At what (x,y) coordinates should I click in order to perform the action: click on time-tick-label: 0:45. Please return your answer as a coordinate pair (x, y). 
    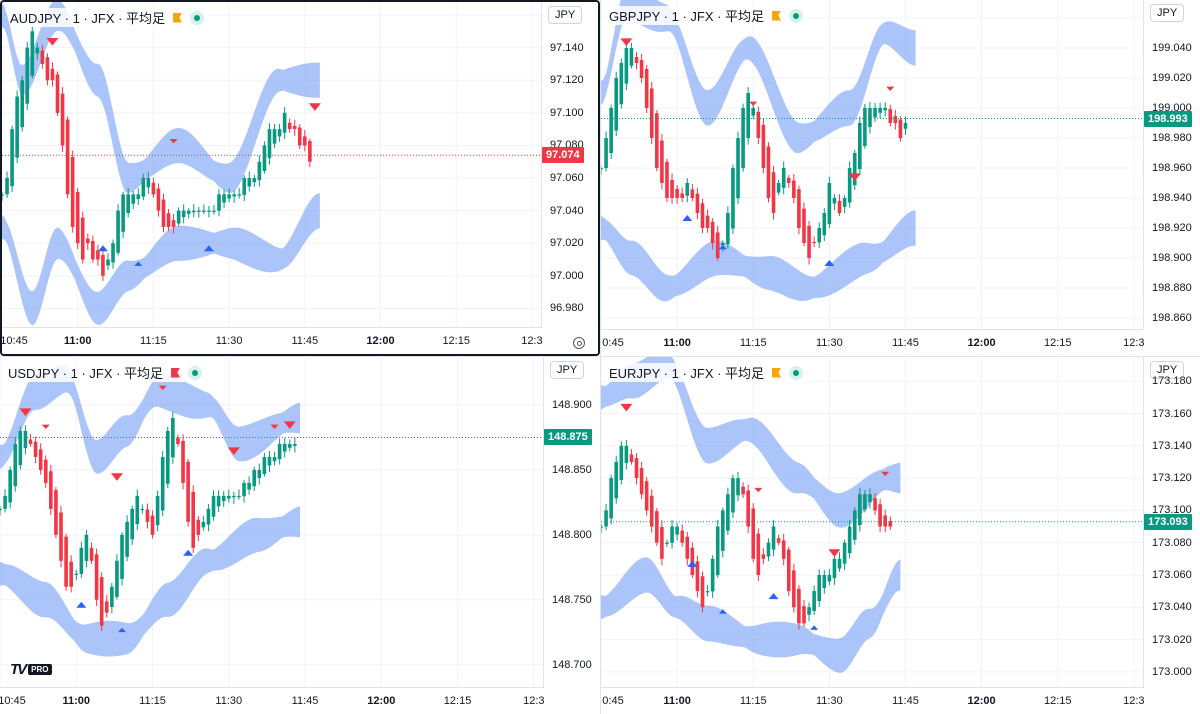
    Looking at the image, I should click on (613, 343).